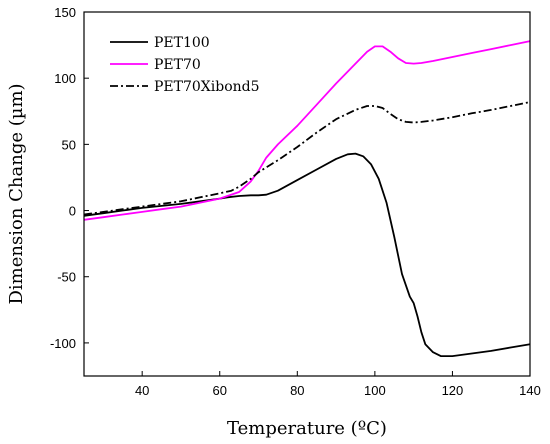 This screenshot has height=444, width=550. Describe the element at coordinates (65, 12) in the screenshot. I see `y-tick-label: 150` at that location.